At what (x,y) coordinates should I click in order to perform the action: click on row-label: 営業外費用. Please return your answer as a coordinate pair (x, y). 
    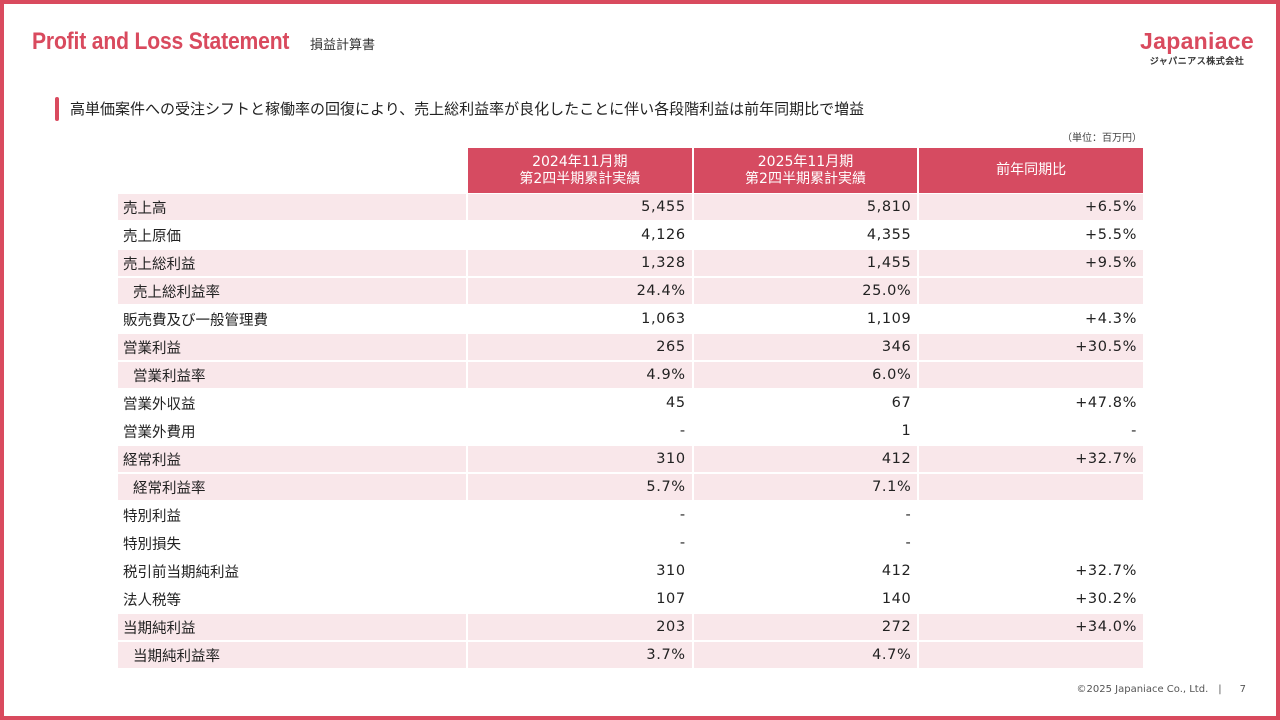
    Looking at the image, I should click on (292, 431).